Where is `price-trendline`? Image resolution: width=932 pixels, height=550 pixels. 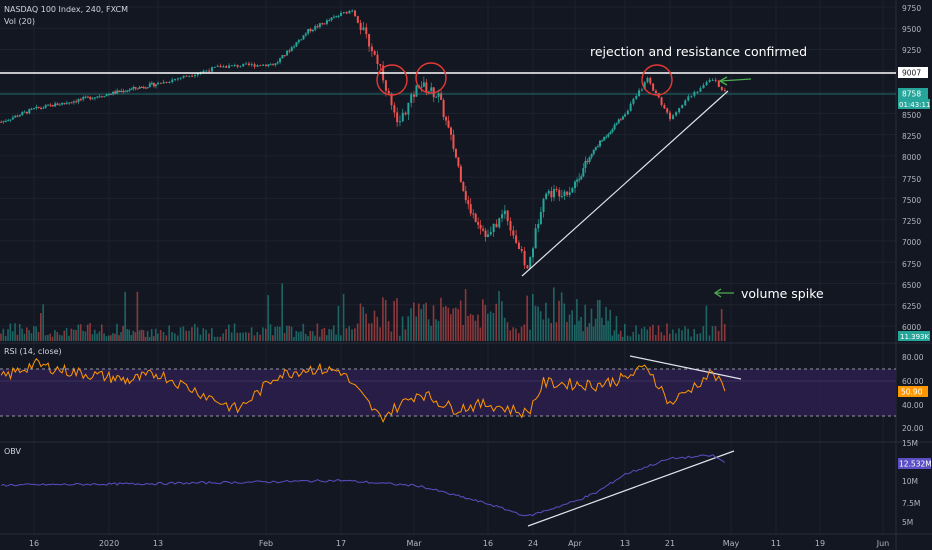
price-trendline is located at coordinates (625, 183).